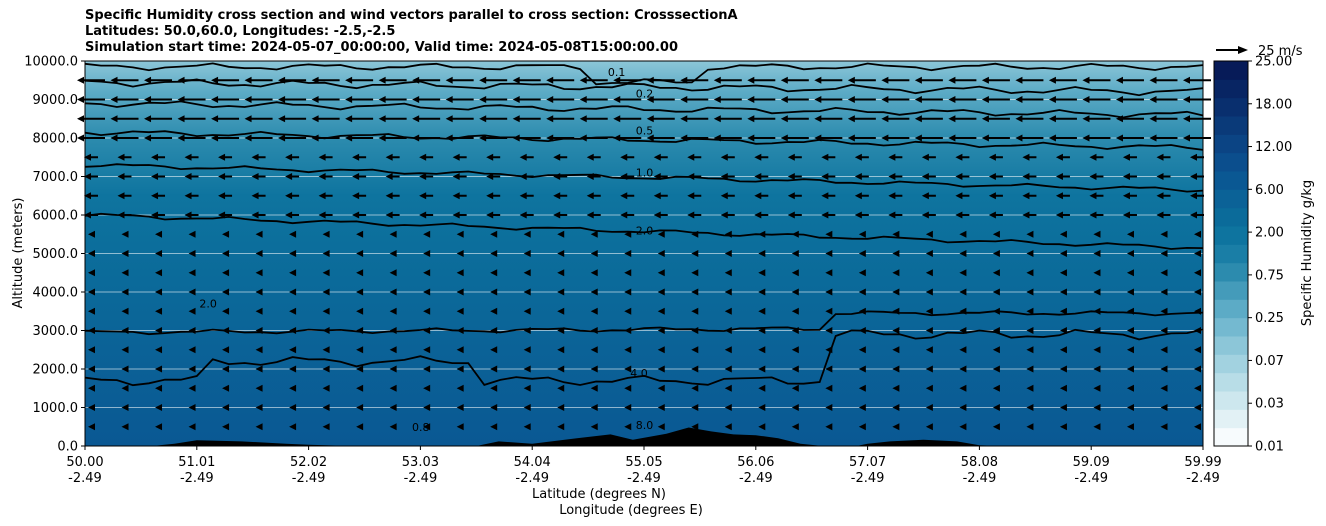 This screenshot has width=1326, height=526. What do you see at coordinates (56, 408) in the screenshot?
I see `y-tick-label: 1000.0` at bounding box center [56, 408].